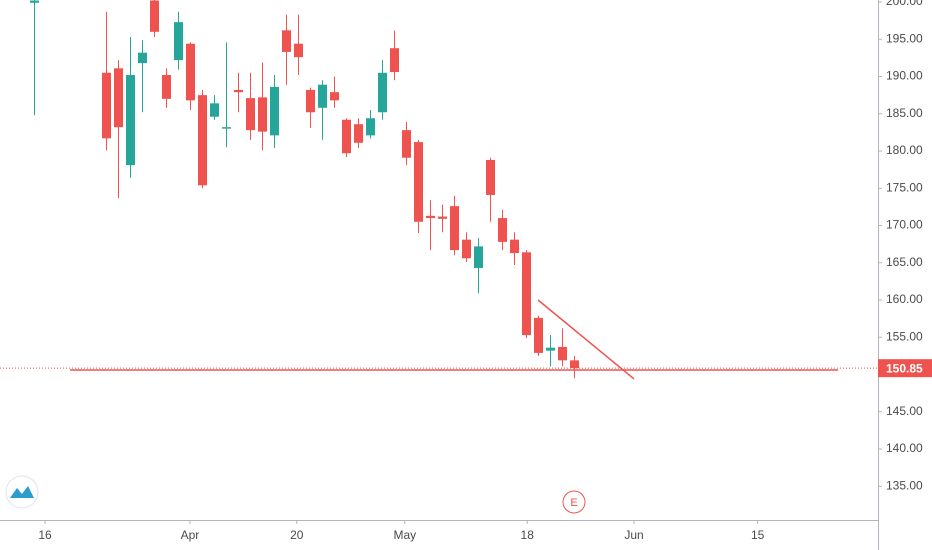 The height and width of the screenshot is (550, 932). What do you see at coordinates (586, 339) in the screenshot?
I see `trend-line` at bounding box center [586, 339].